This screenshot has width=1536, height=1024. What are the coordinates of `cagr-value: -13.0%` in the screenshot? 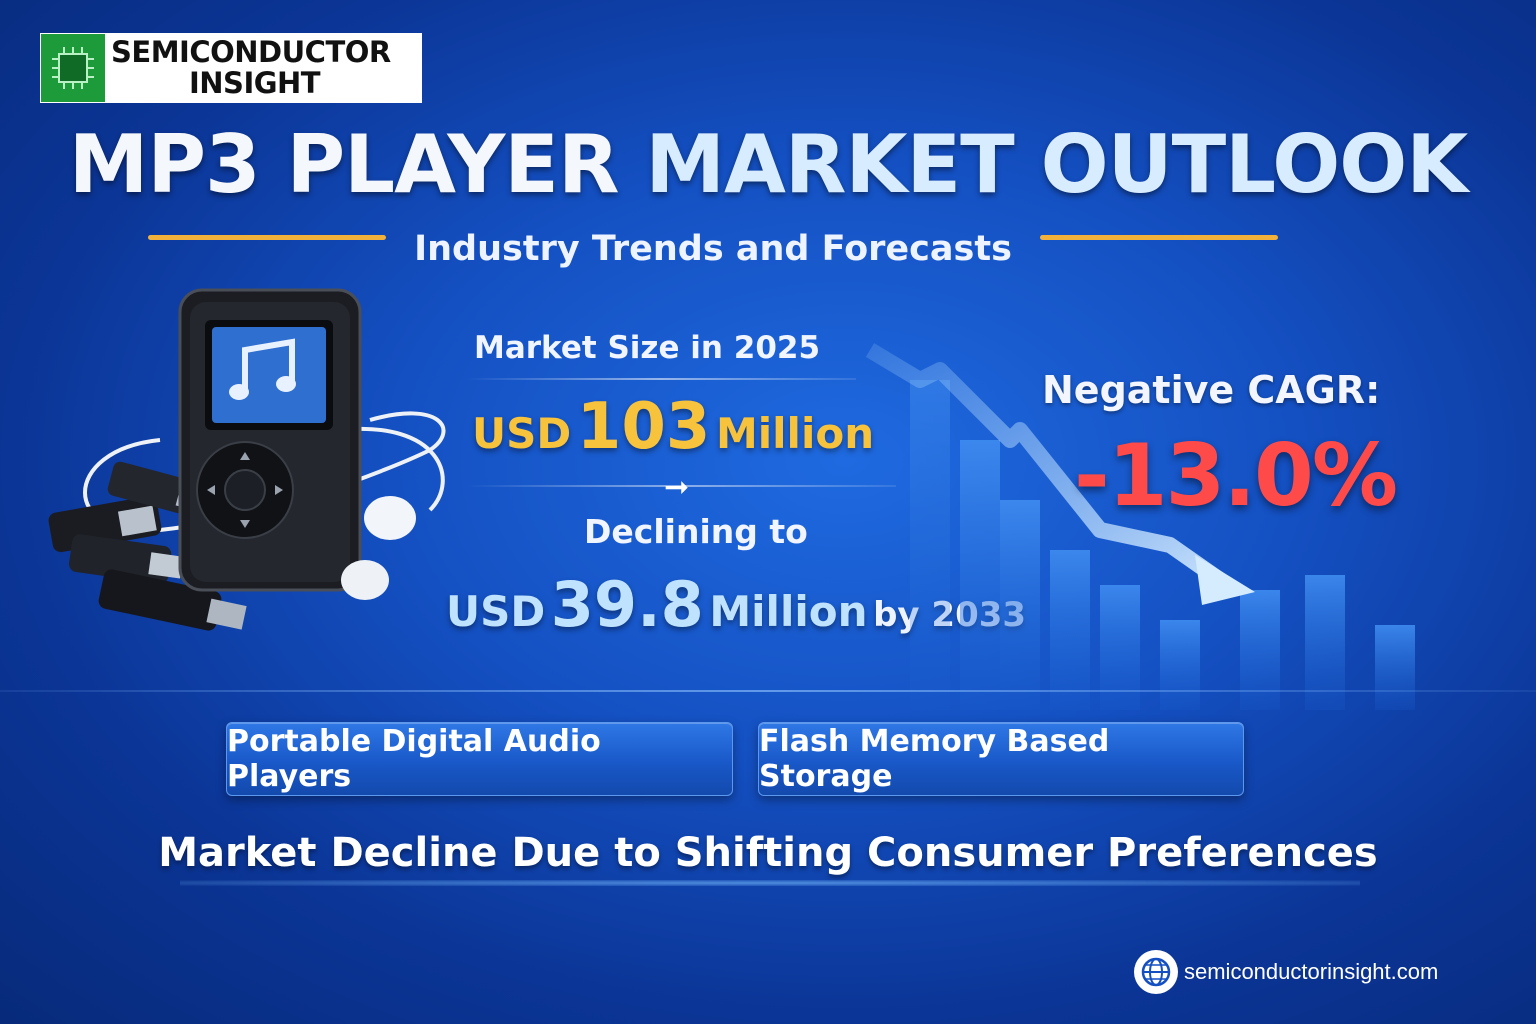 It's located at (1236, 476).